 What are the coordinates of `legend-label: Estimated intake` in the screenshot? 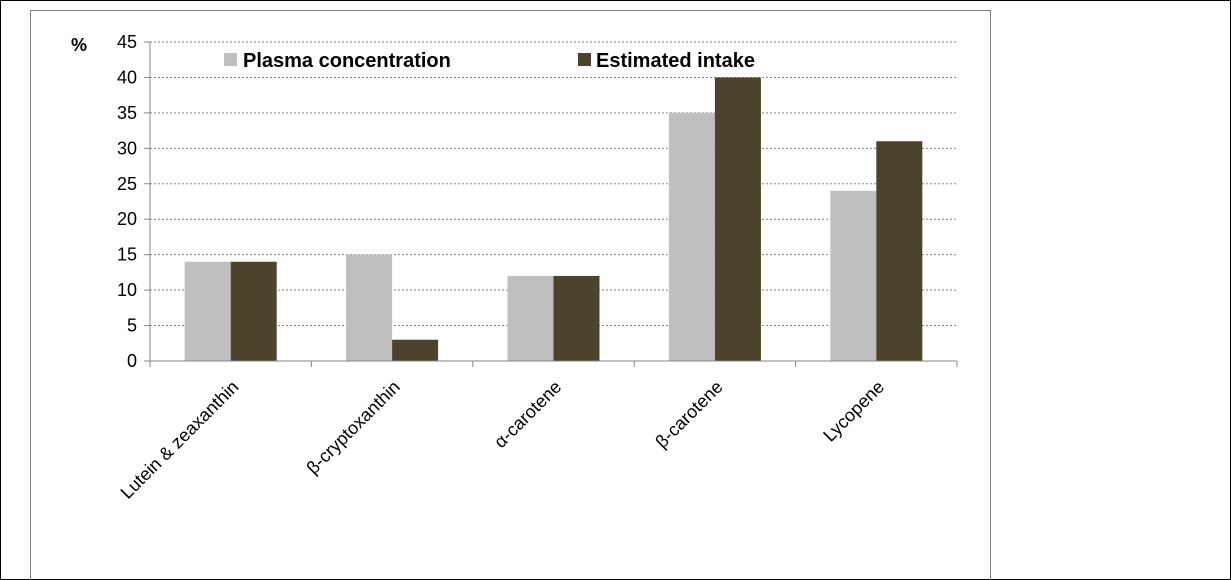 It's located at (675, 61).